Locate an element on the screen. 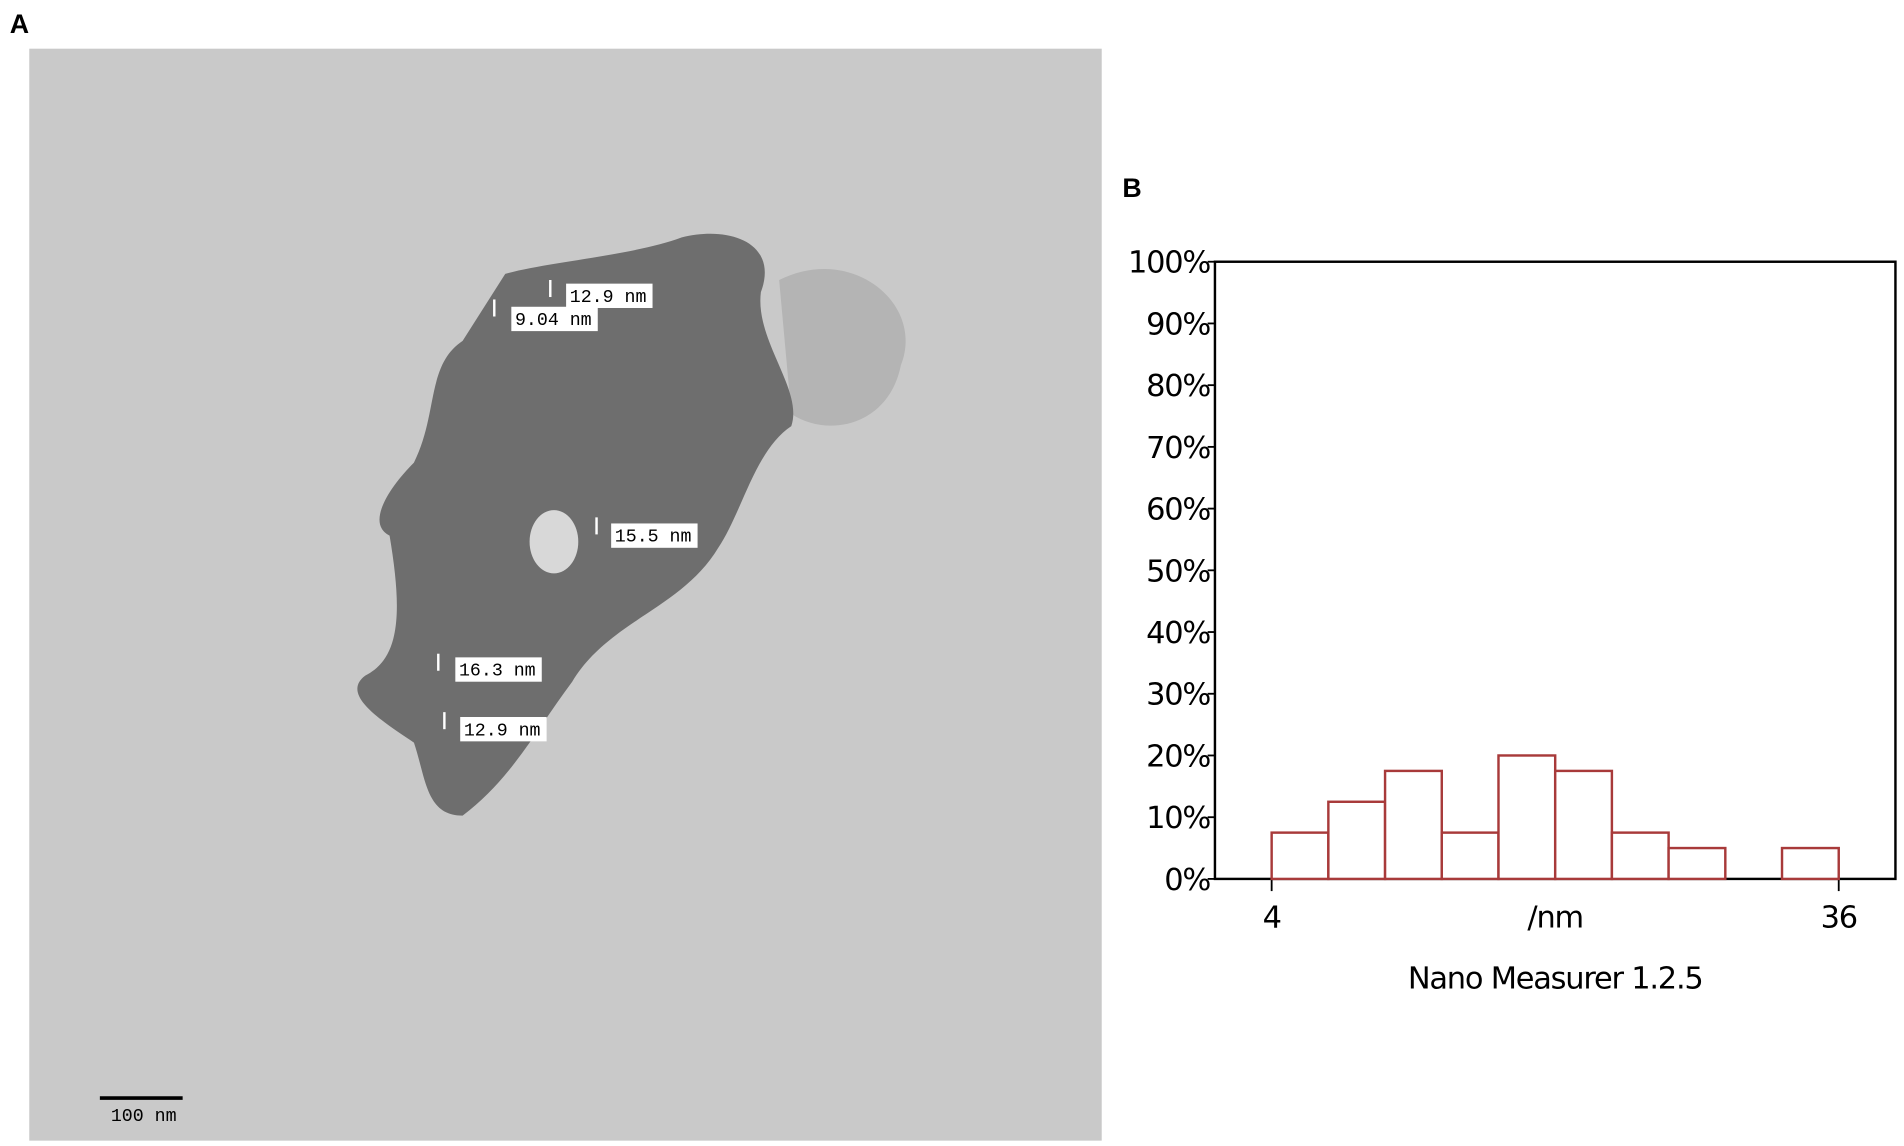 The image size is (1904, 1146). y-tick-label: 50% is located at coordinates (1178, 571).